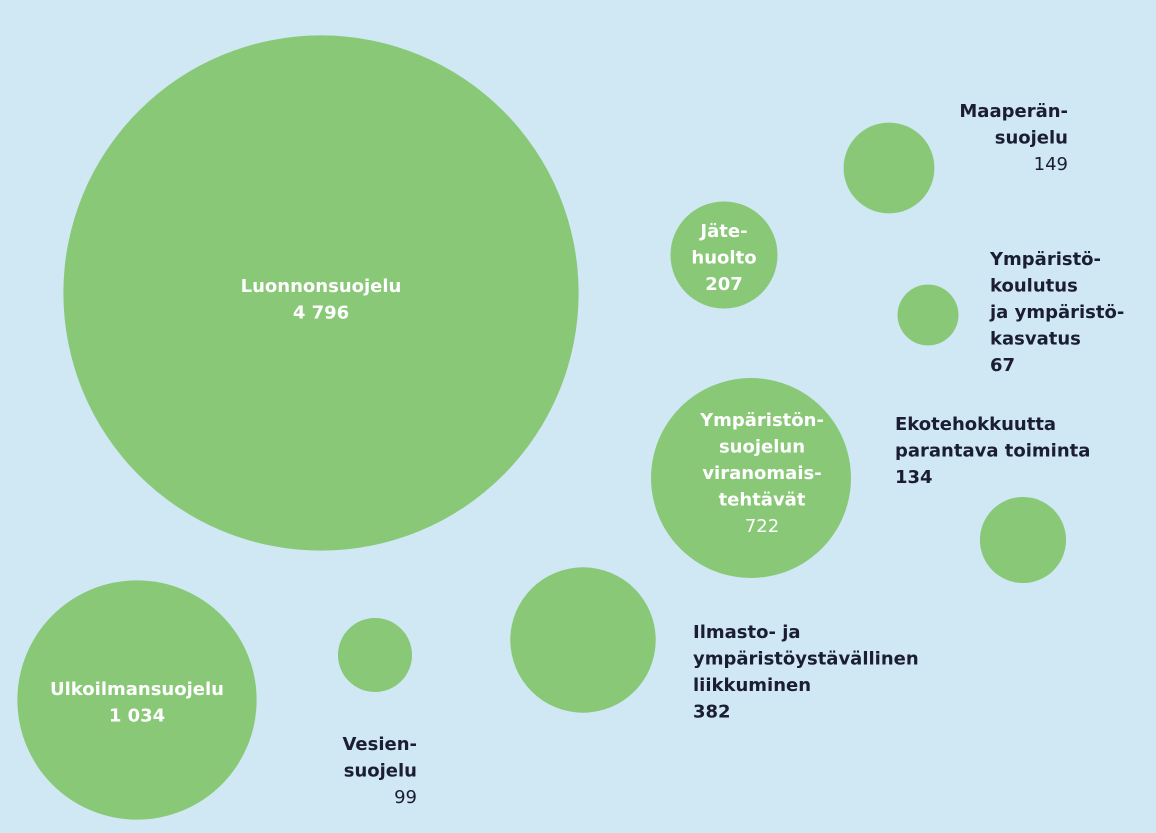 The height and width of the screenshot is (833, 1156). Describe the element at coordinates (321, 286) in the screenshot. I see `bubble-label: Luonnonsuojelu` at that location.